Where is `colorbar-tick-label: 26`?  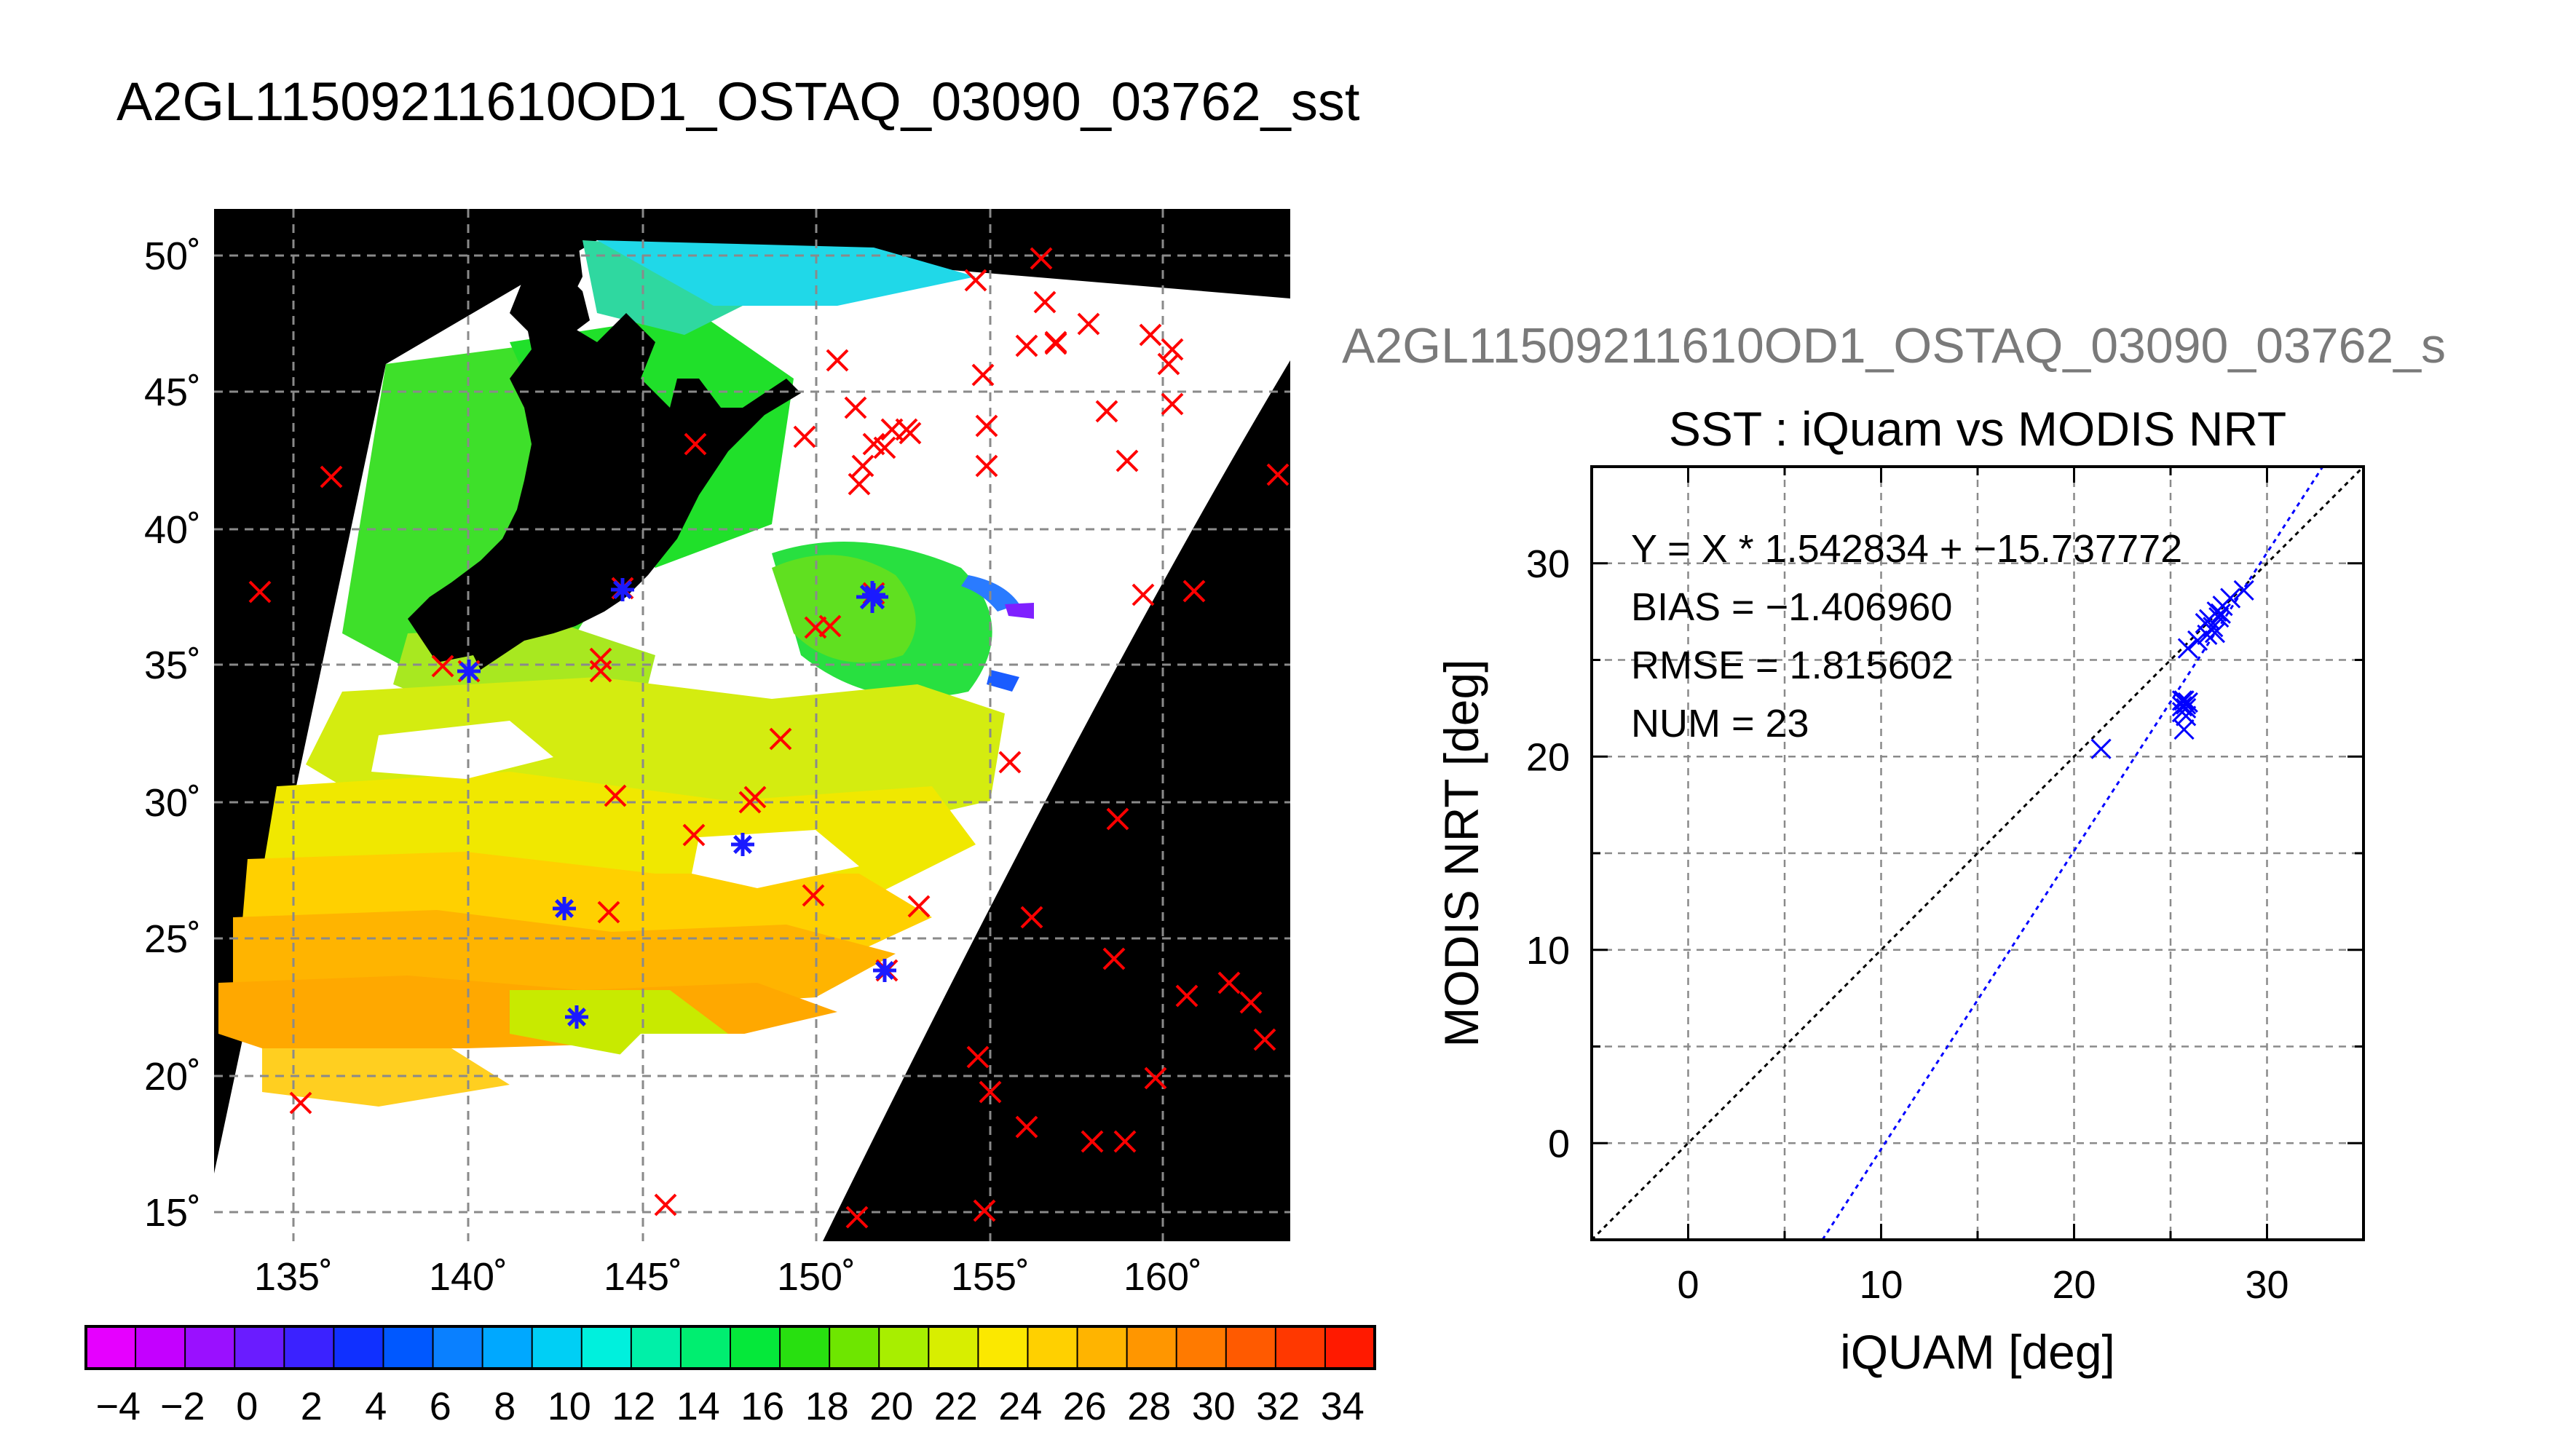
colorbar-tick-label: 26 is located at coordinates (1085, 1406).